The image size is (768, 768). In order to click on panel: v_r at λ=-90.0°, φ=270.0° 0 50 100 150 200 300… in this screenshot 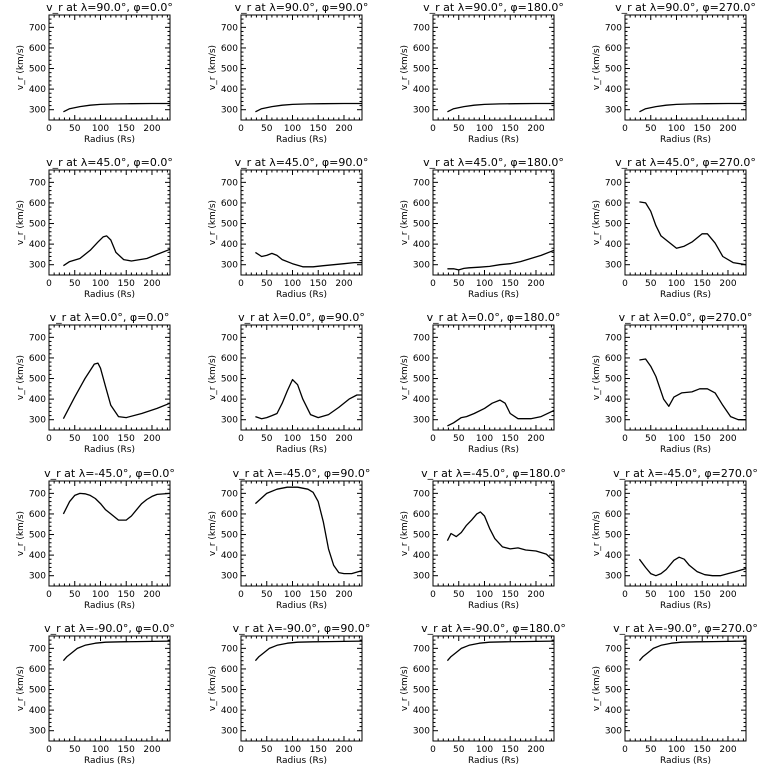, I will do `click(675, 694)`.